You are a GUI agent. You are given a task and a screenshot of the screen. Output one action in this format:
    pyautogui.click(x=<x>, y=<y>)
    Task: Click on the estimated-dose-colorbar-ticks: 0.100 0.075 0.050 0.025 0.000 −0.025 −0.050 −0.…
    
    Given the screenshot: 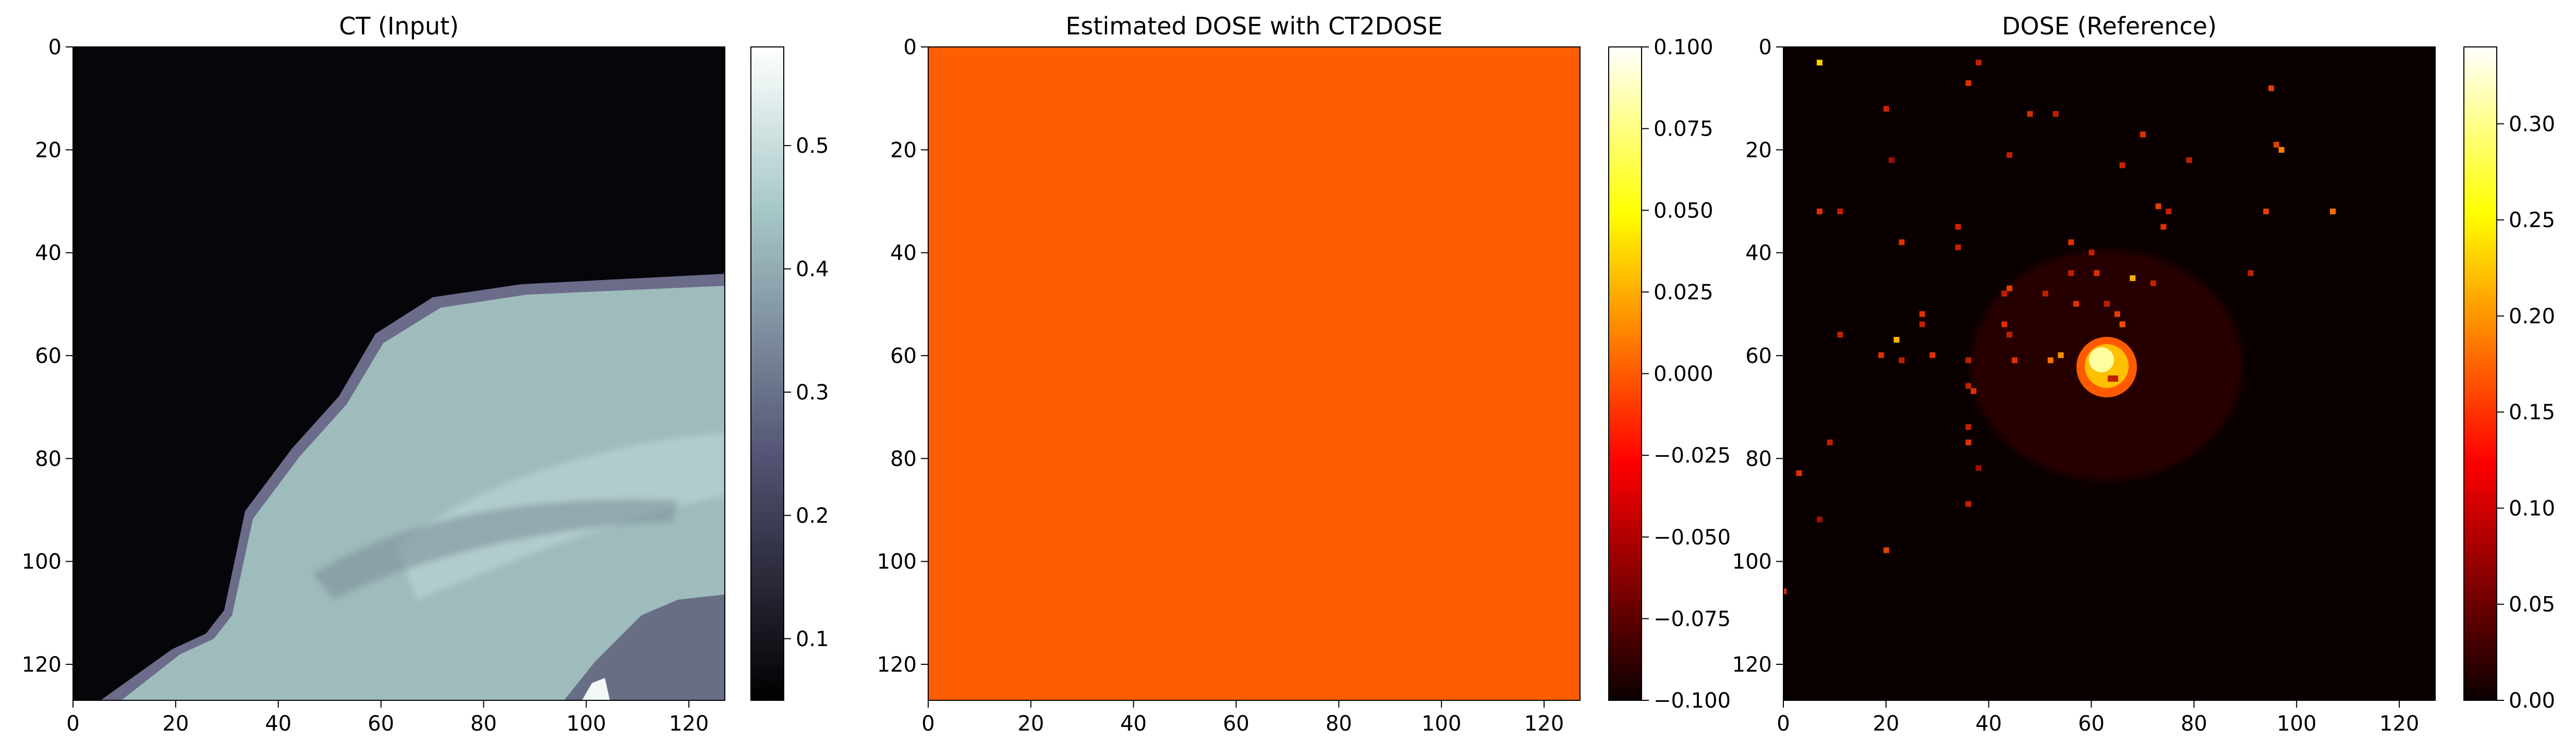 What is the action you would take?
    pyautogui.click(x=1686, y=374)
    